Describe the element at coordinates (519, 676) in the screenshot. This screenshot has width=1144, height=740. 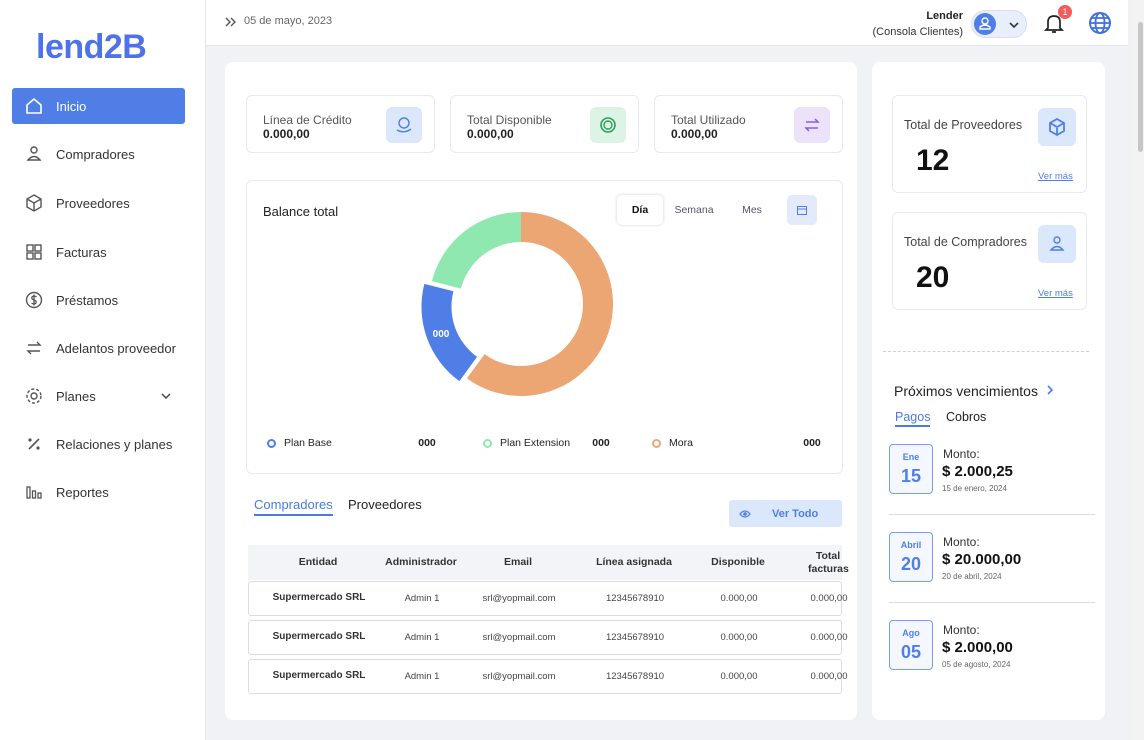
I see `table-cell: srl@yopmail.com` at that location.